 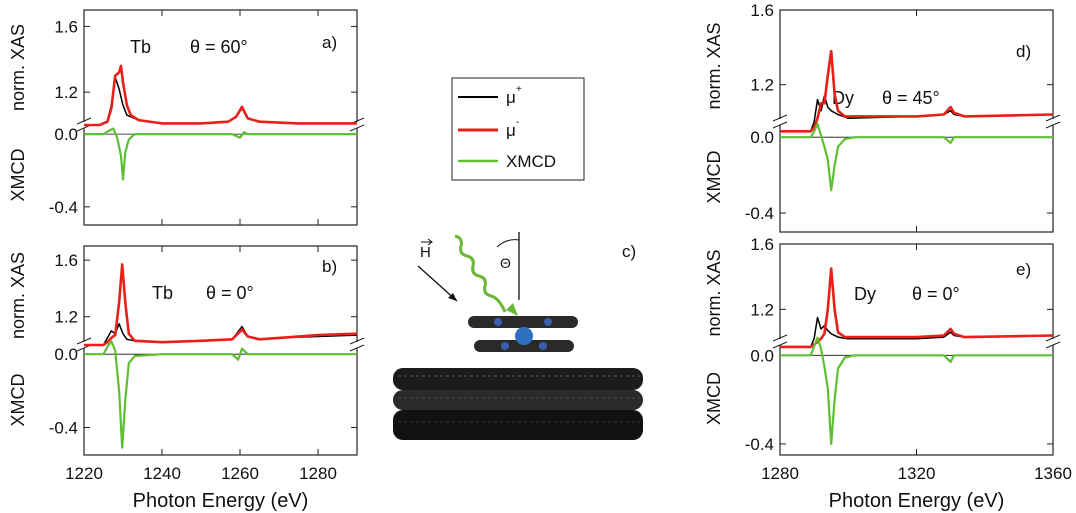 What do you see at coordinates (518, 379) in the screenshot?
I see `substrate-top-layer` at bounding box center [518, 379].